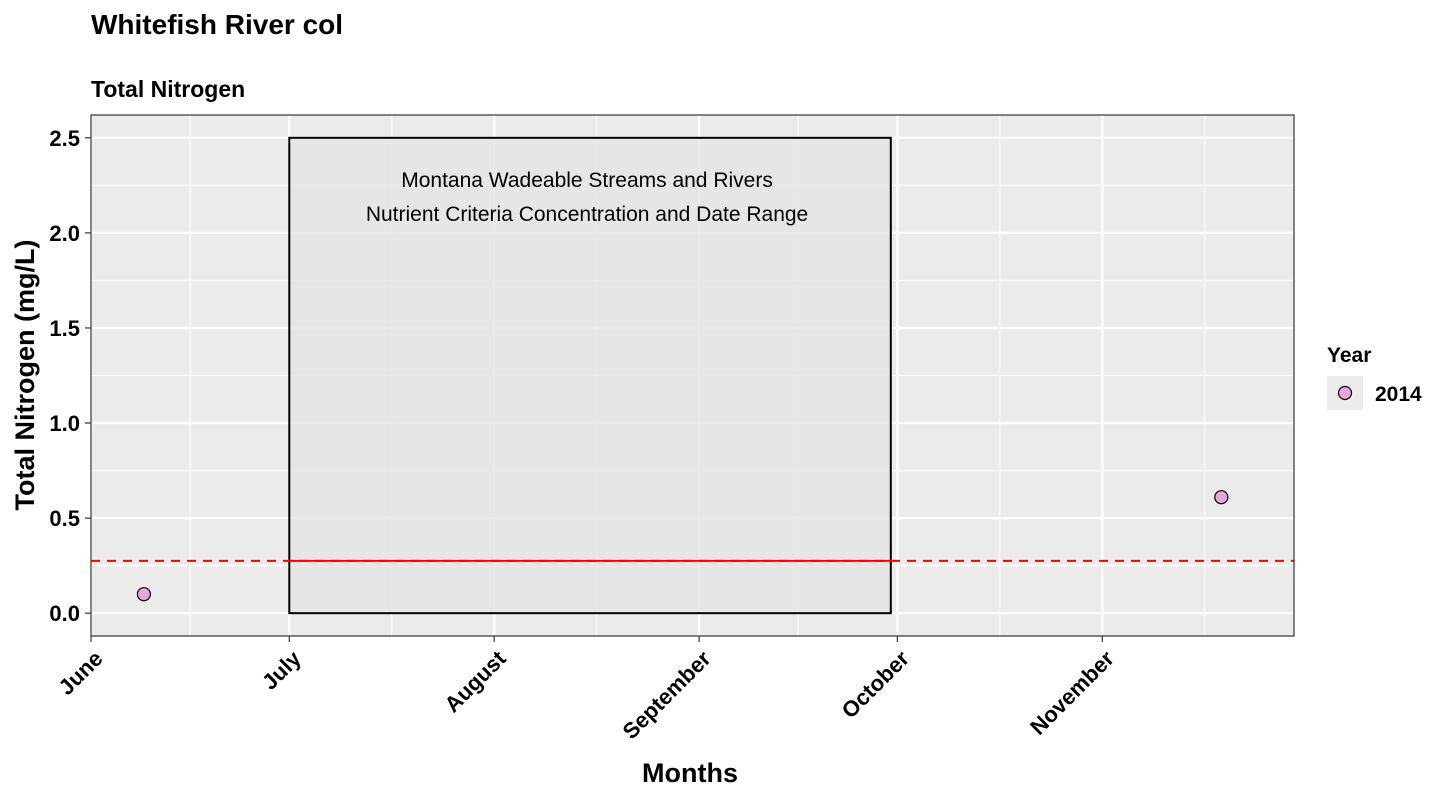 Image resolution: width=1450 pixels, height=800 pixels. I want to click on x-tick-label: September, so click(667, 695).